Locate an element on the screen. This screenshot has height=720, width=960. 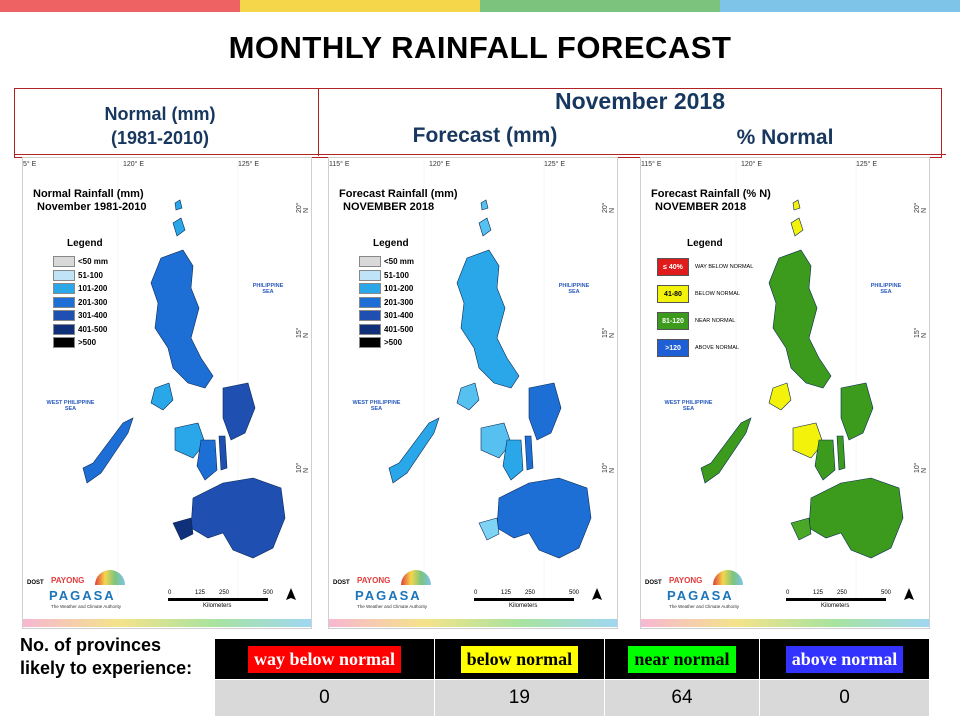
count-near-normal: 64 is located at coordinates (682, 698).